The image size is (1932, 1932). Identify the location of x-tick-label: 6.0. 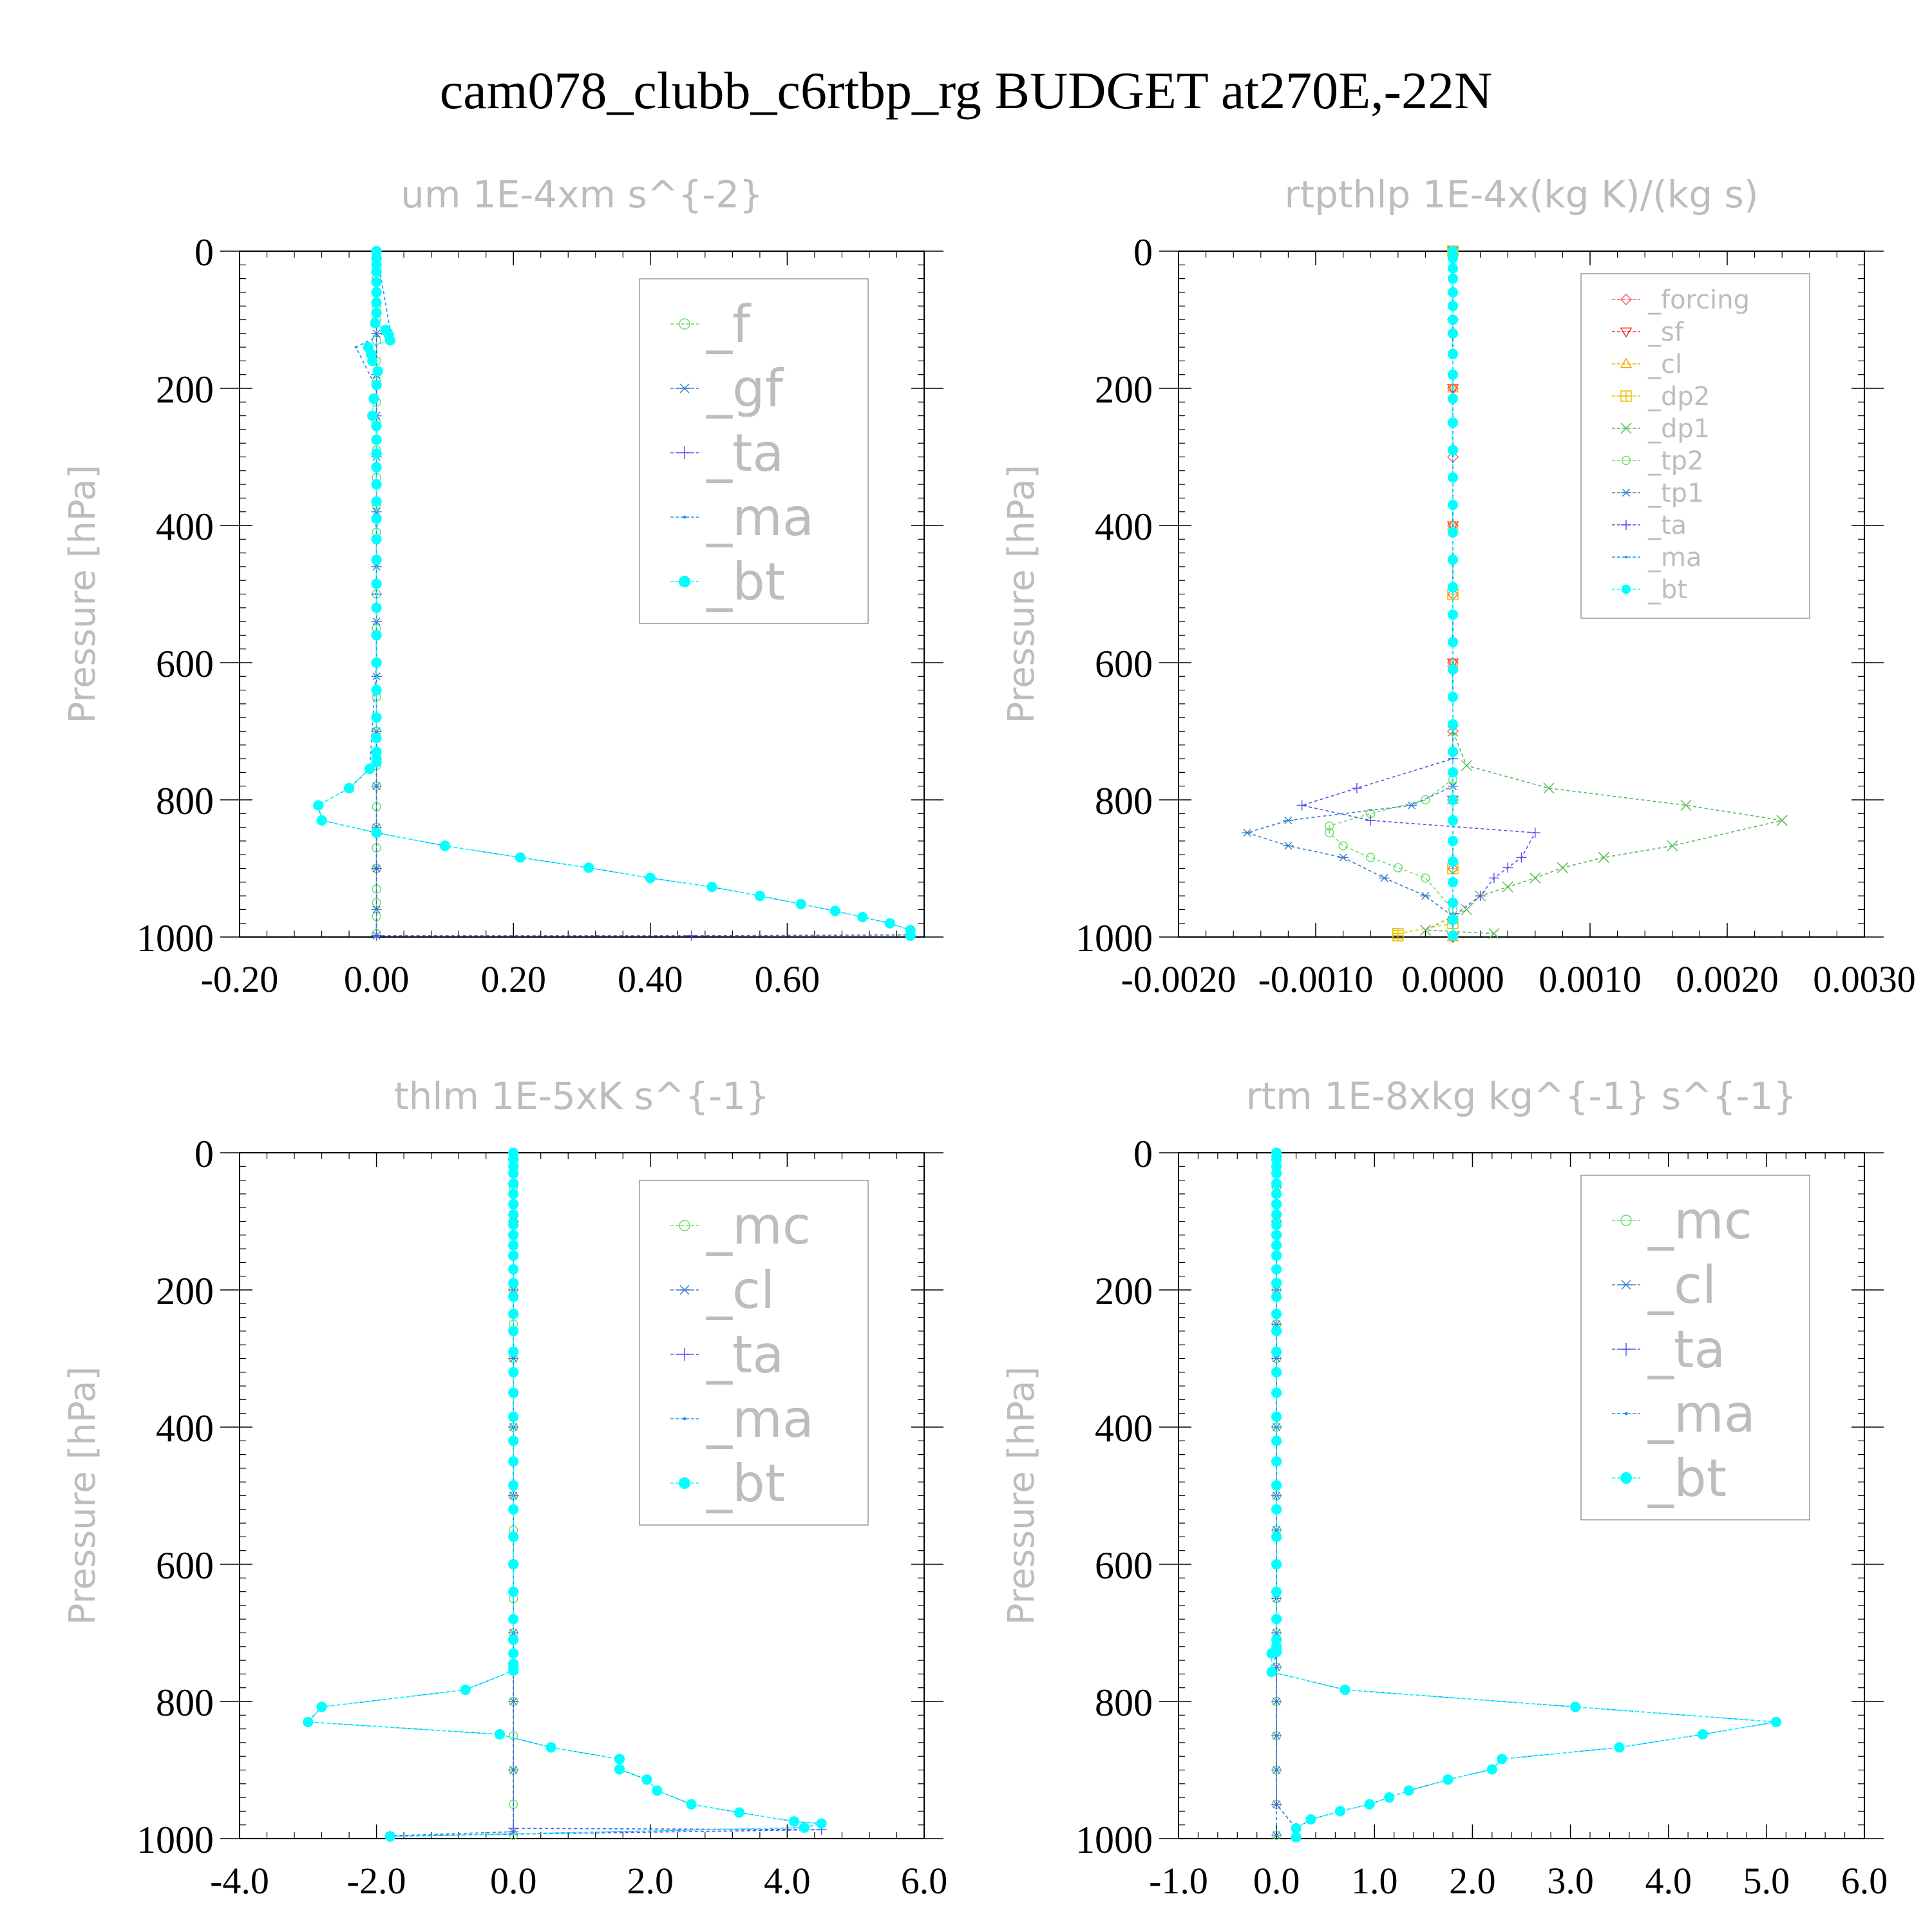
(1865, 1881).